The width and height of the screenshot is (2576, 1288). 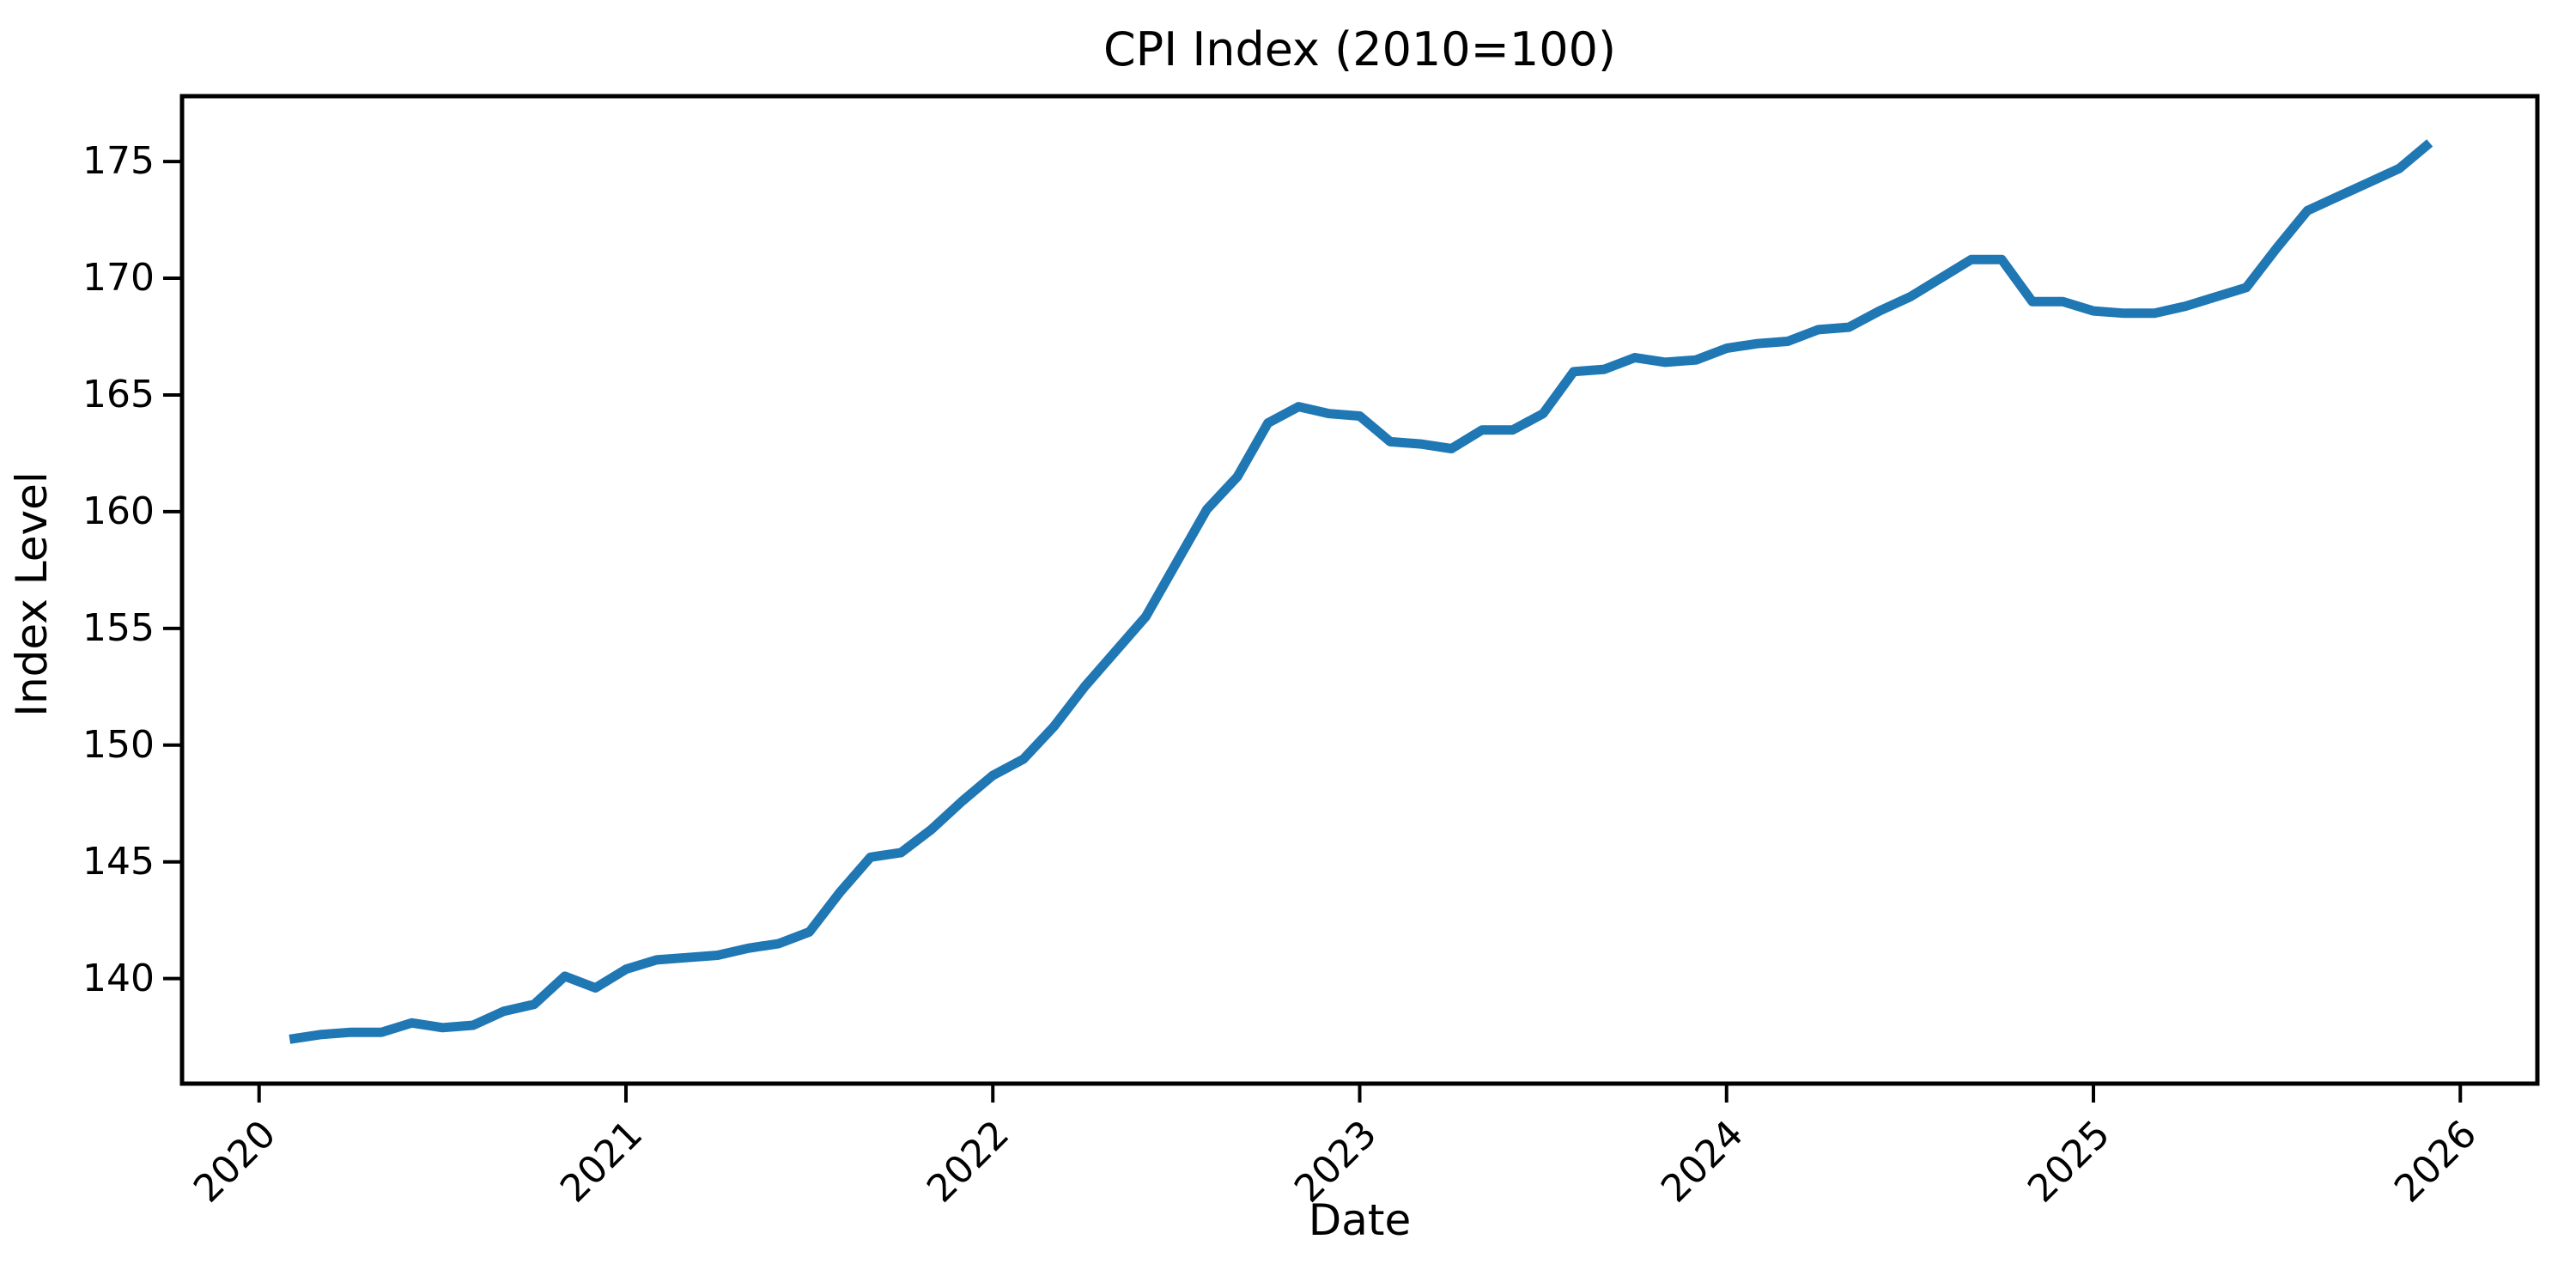 I want to click on y-tick-label: 140, so click(x=118, y=978).